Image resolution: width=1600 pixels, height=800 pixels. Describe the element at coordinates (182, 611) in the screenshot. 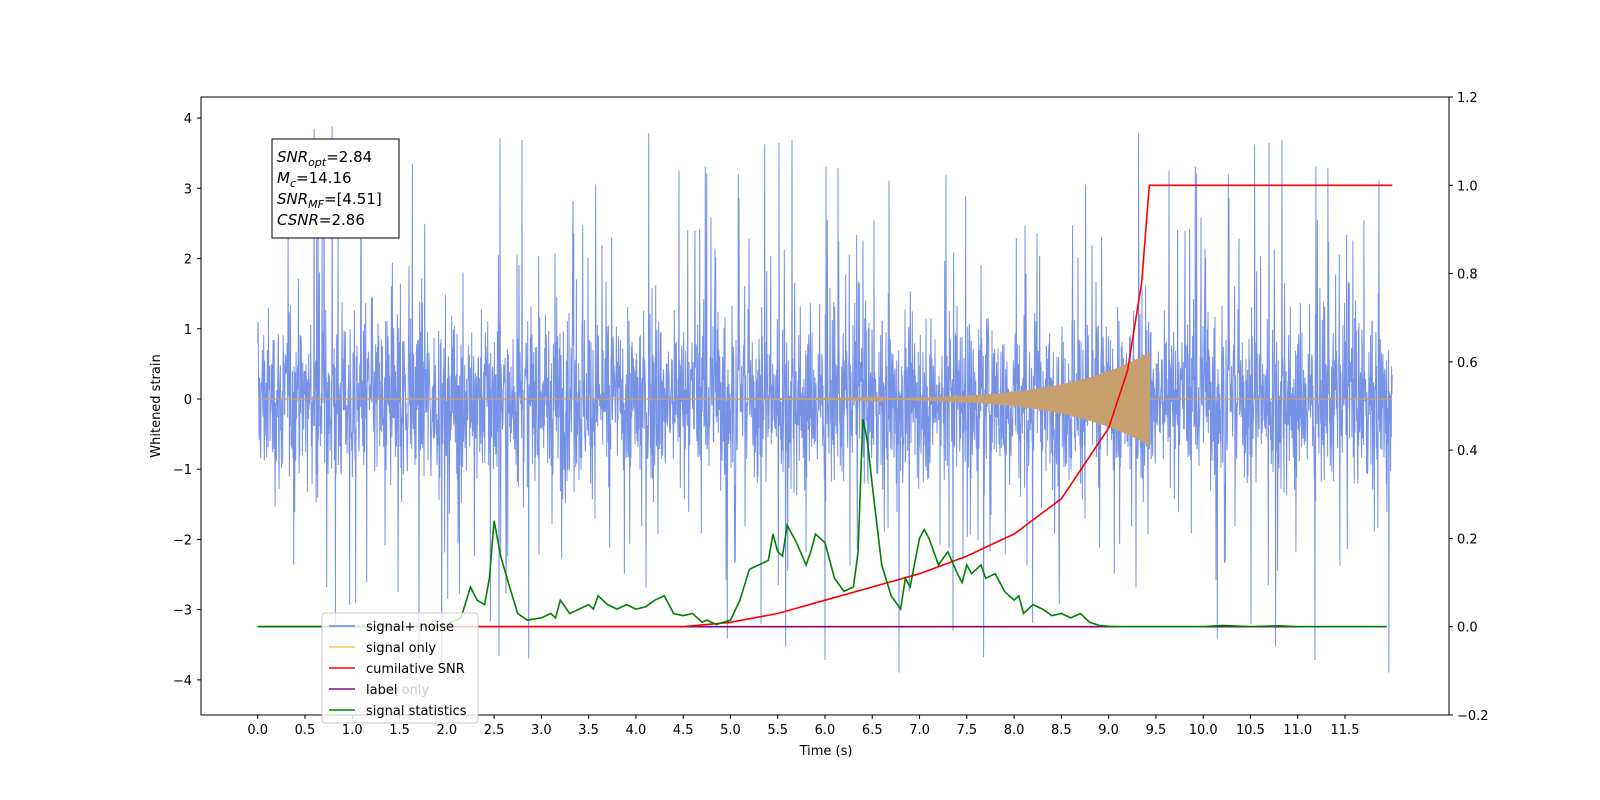

I see `y-tick-label: −3` at that location.